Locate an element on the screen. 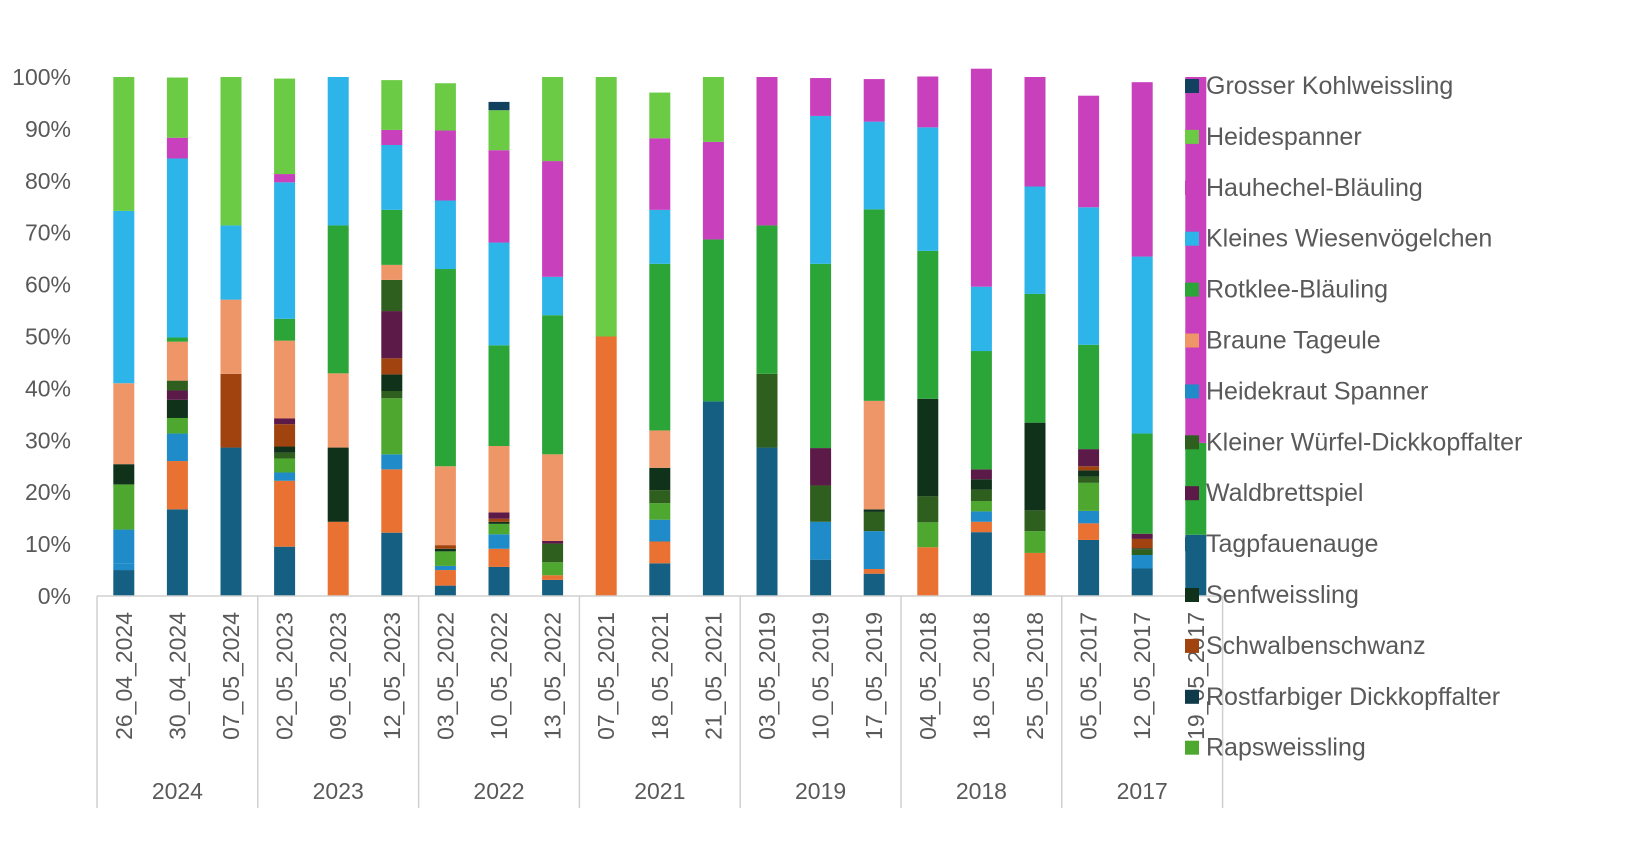 The image size is (1626, 860). y-tick-label: 60% is located at coordinates (48, 285).